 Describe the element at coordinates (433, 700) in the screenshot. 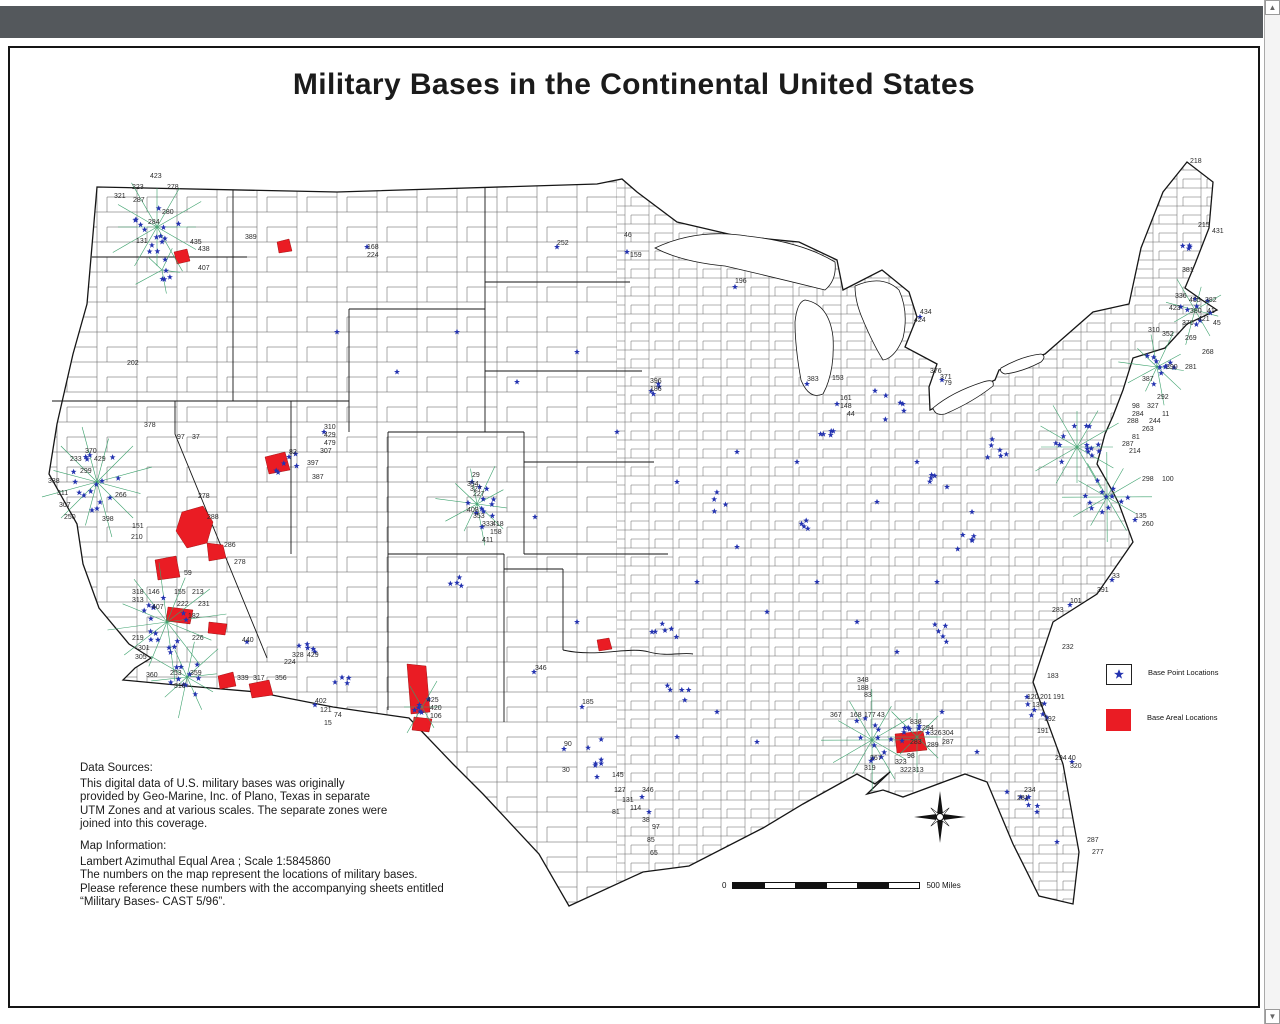

I see `base-number-label: 425` at that location.